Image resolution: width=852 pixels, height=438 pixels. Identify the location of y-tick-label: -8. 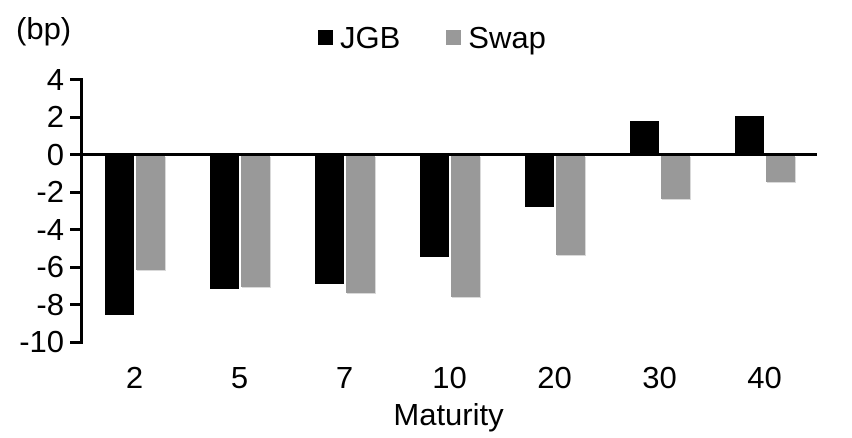
(50, 304).